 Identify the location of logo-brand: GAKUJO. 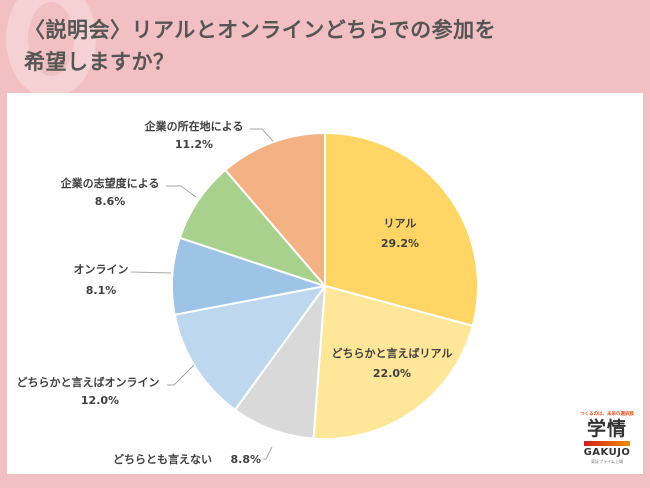
(607, 452).